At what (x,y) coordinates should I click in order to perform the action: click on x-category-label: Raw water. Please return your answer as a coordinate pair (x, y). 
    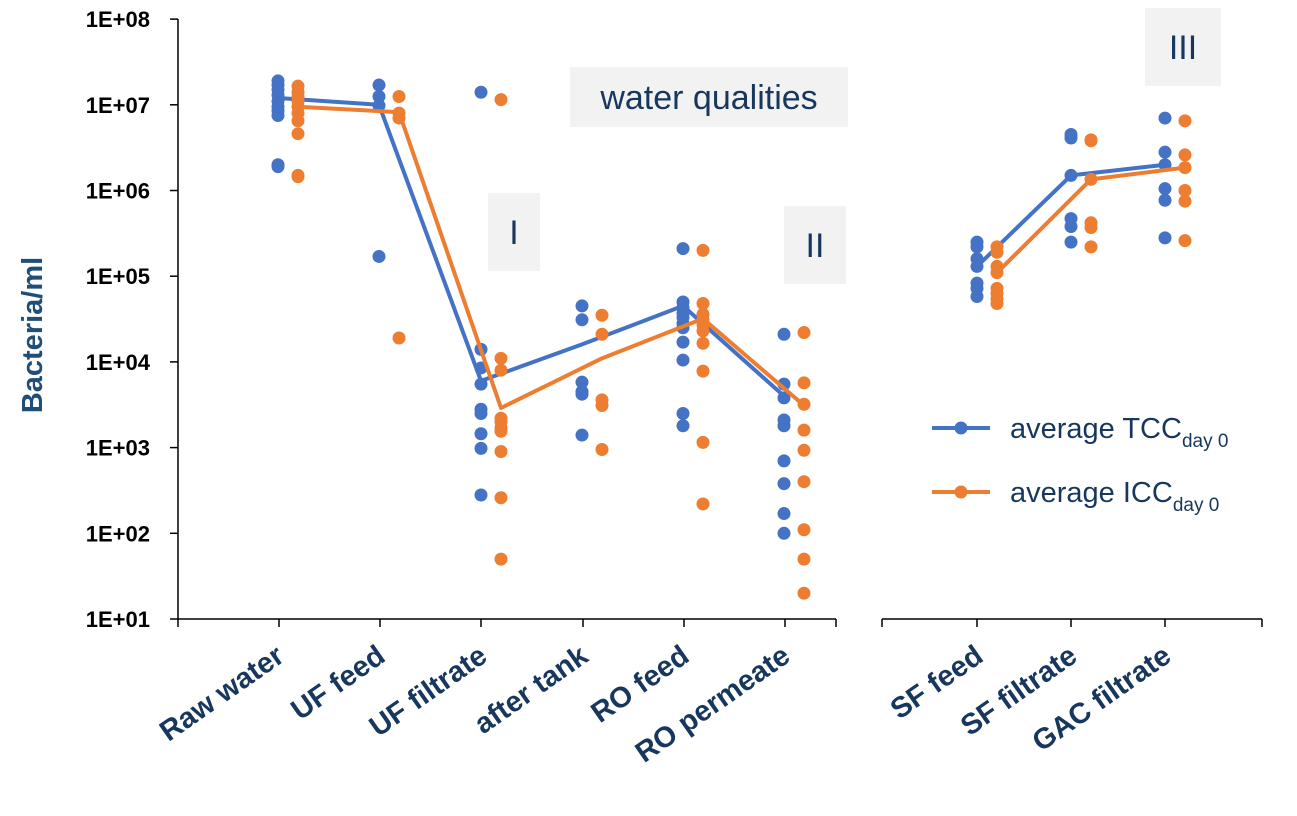
    Looking at the image, I should click on (222, 694).